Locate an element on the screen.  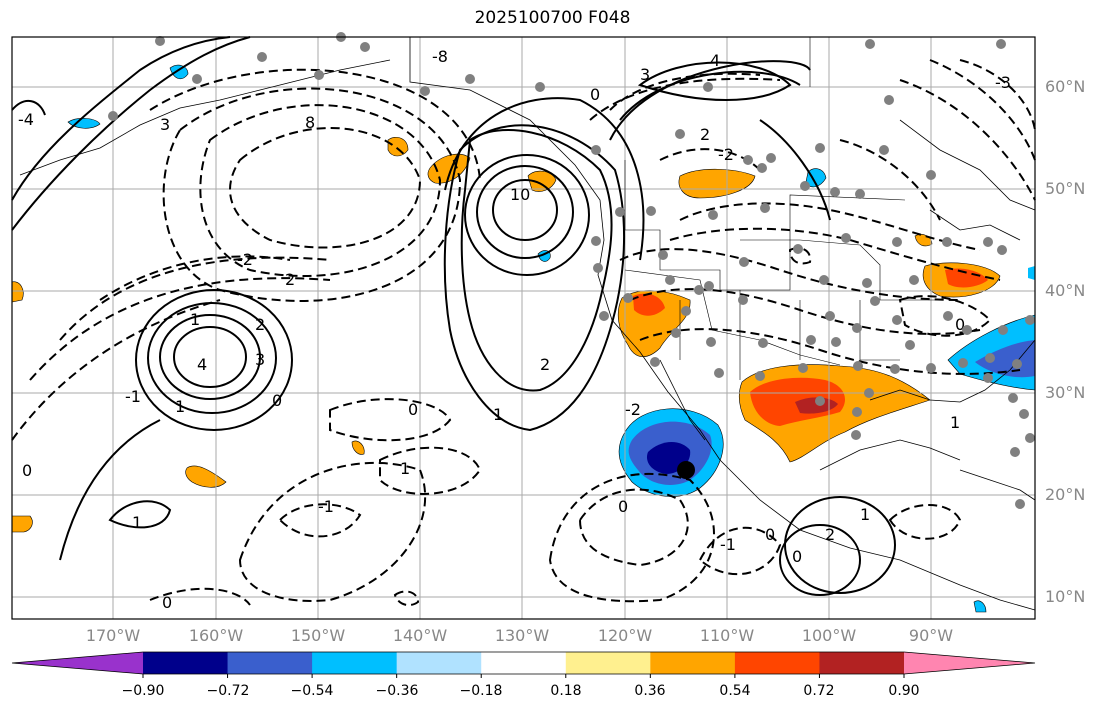
lat-label: 30°N is located at coordinates (1065, 392).